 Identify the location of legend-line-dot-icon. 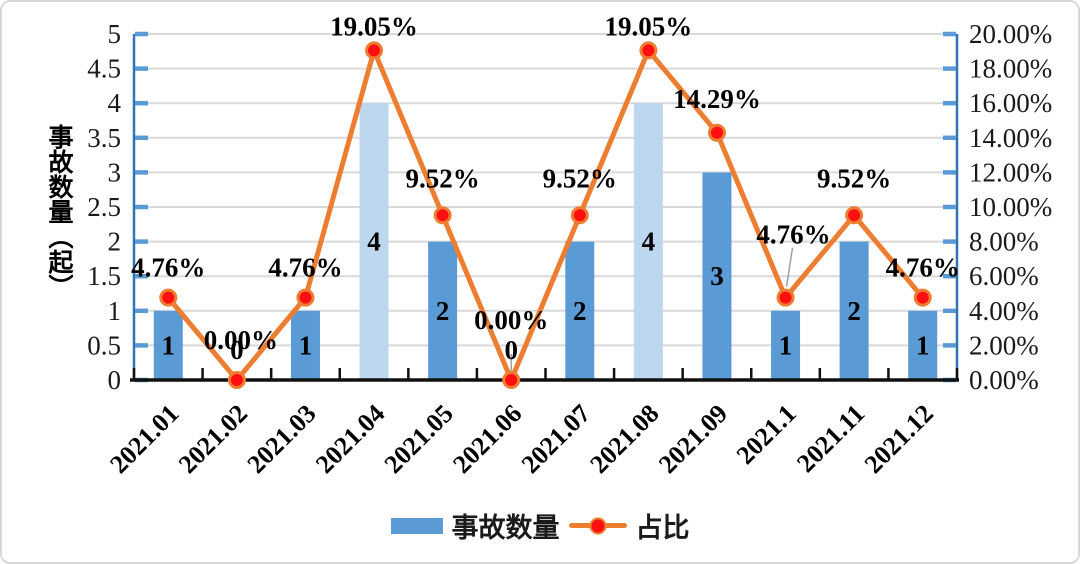
(597, 525).